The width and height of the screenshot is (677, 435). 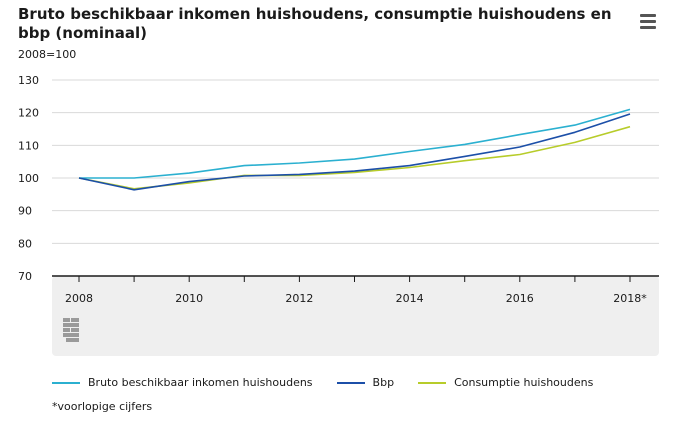 What do you see at coordinates (25, 243) in the screenshot?
I see `y-tick-label: 80` at bounding box center [25, 243].